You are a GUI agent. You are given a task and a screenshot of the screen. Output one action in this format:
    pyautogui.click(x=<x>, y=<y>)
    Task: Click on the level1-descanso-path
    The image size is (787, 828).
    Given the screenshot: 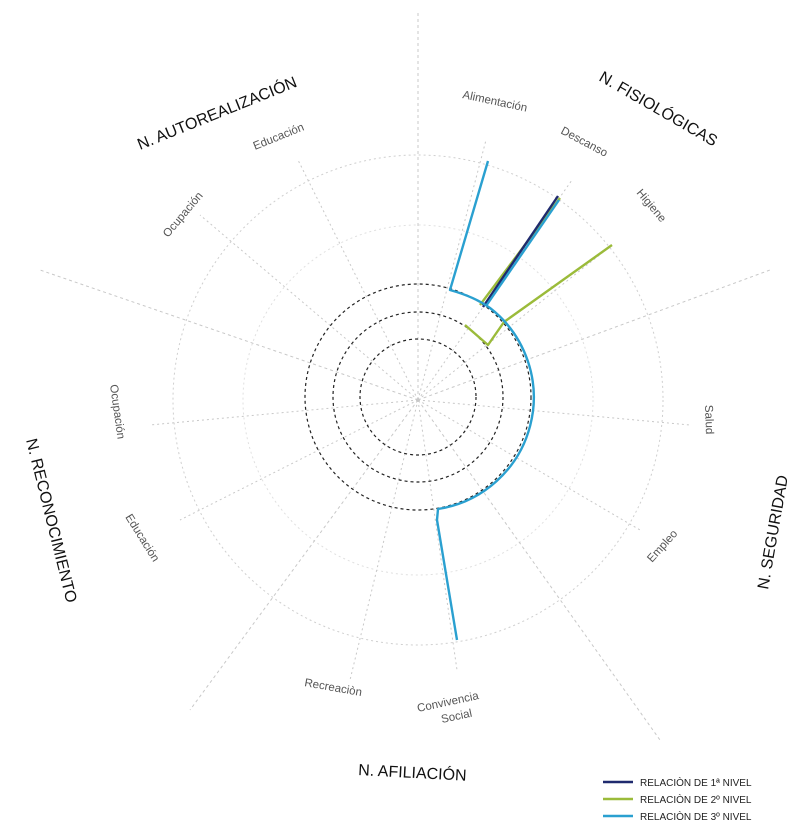 What is the action you would take?
    pyautogui.click(x=520, y=251)
    